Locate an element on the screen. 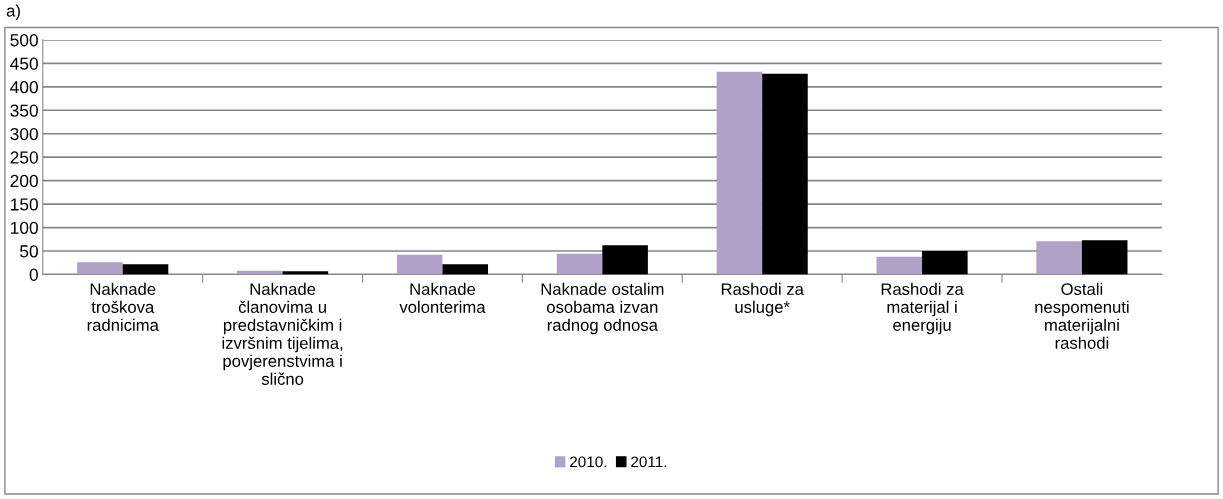 This screenshot has width=1223, height=499. legend-label: 2010. is located at coordinates (588, 462).